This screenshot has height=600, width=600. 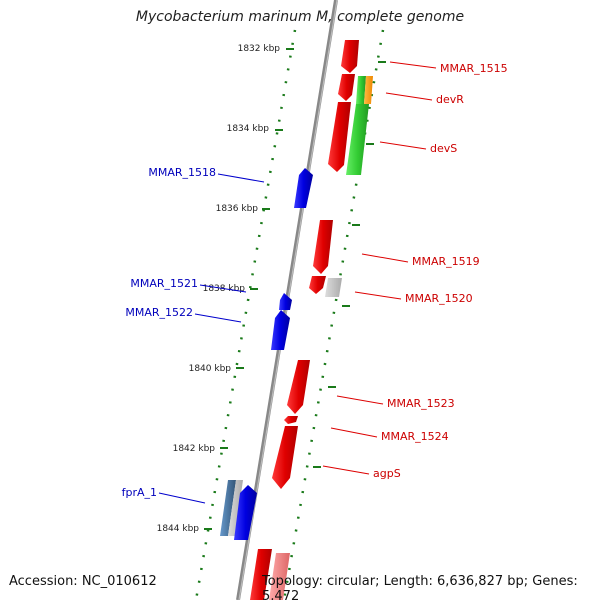 I want to click on gene-bottom-pink, so click(x=279, y=576).